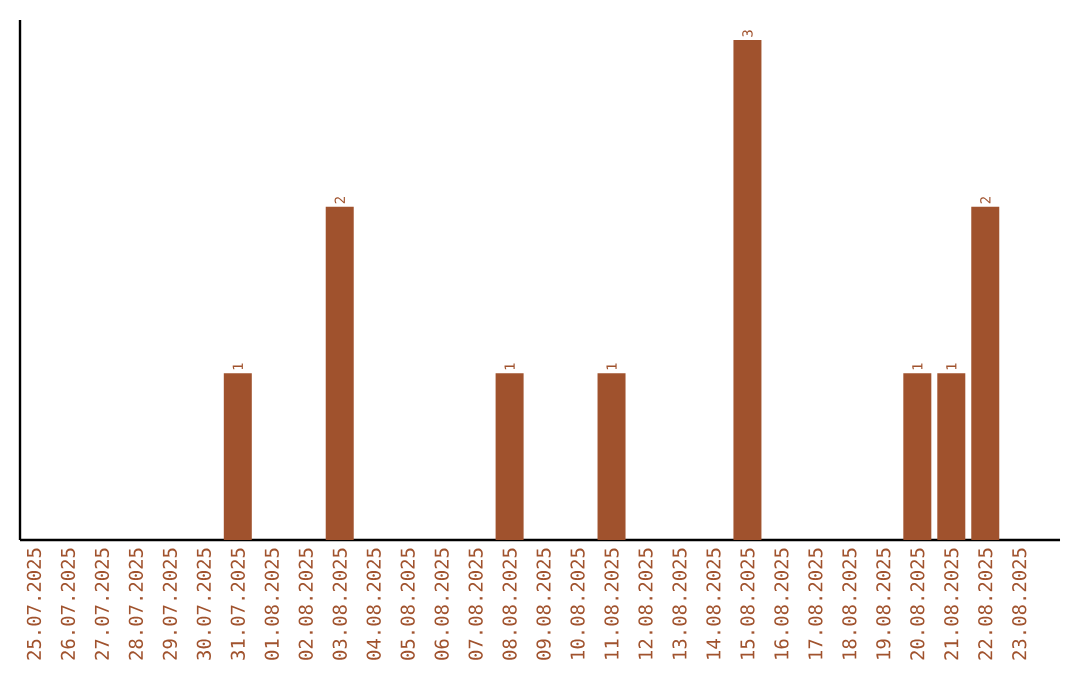  I want to click on x-tick-label: 25.07.2025, so click(34, 604).